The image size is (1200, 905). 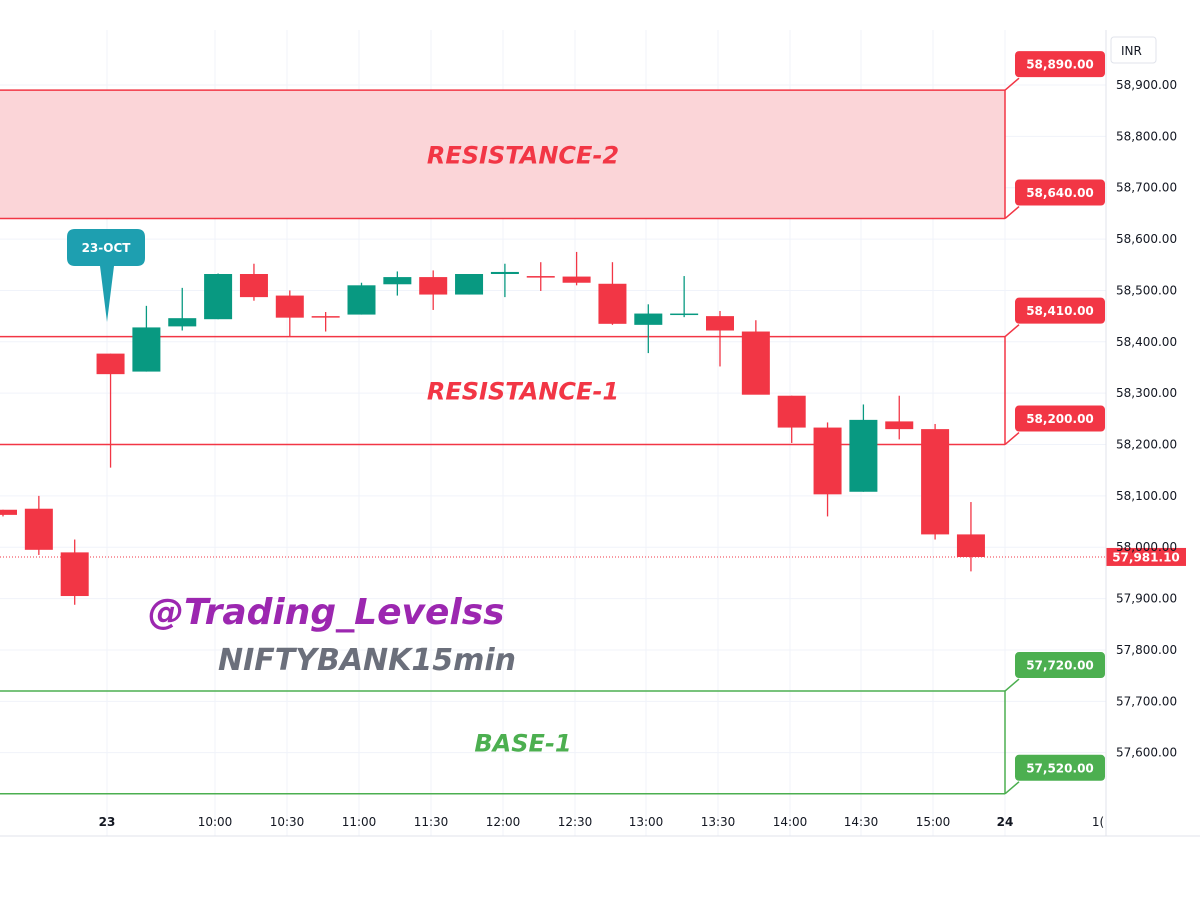 I want to click on price-tick-label: 58,600.00, so click(x=1146, y=239).